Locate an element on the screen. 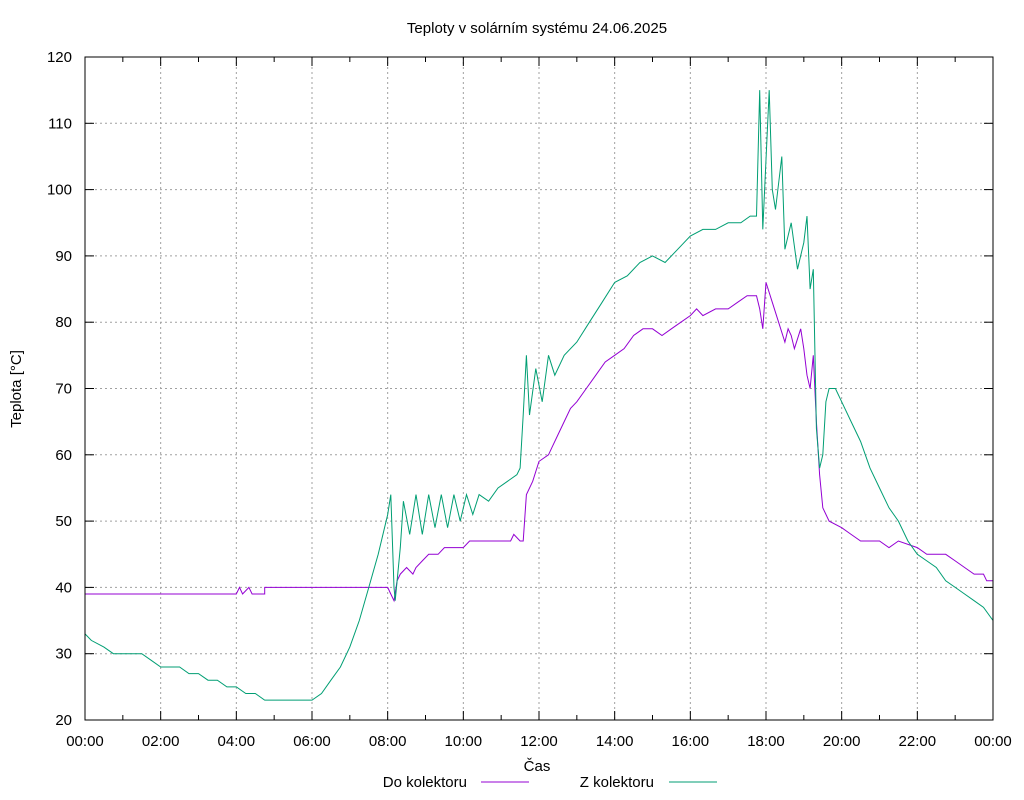 The image size is (1024, 800). x-tick-label: 04:00 is located at coordinates (237, 741).